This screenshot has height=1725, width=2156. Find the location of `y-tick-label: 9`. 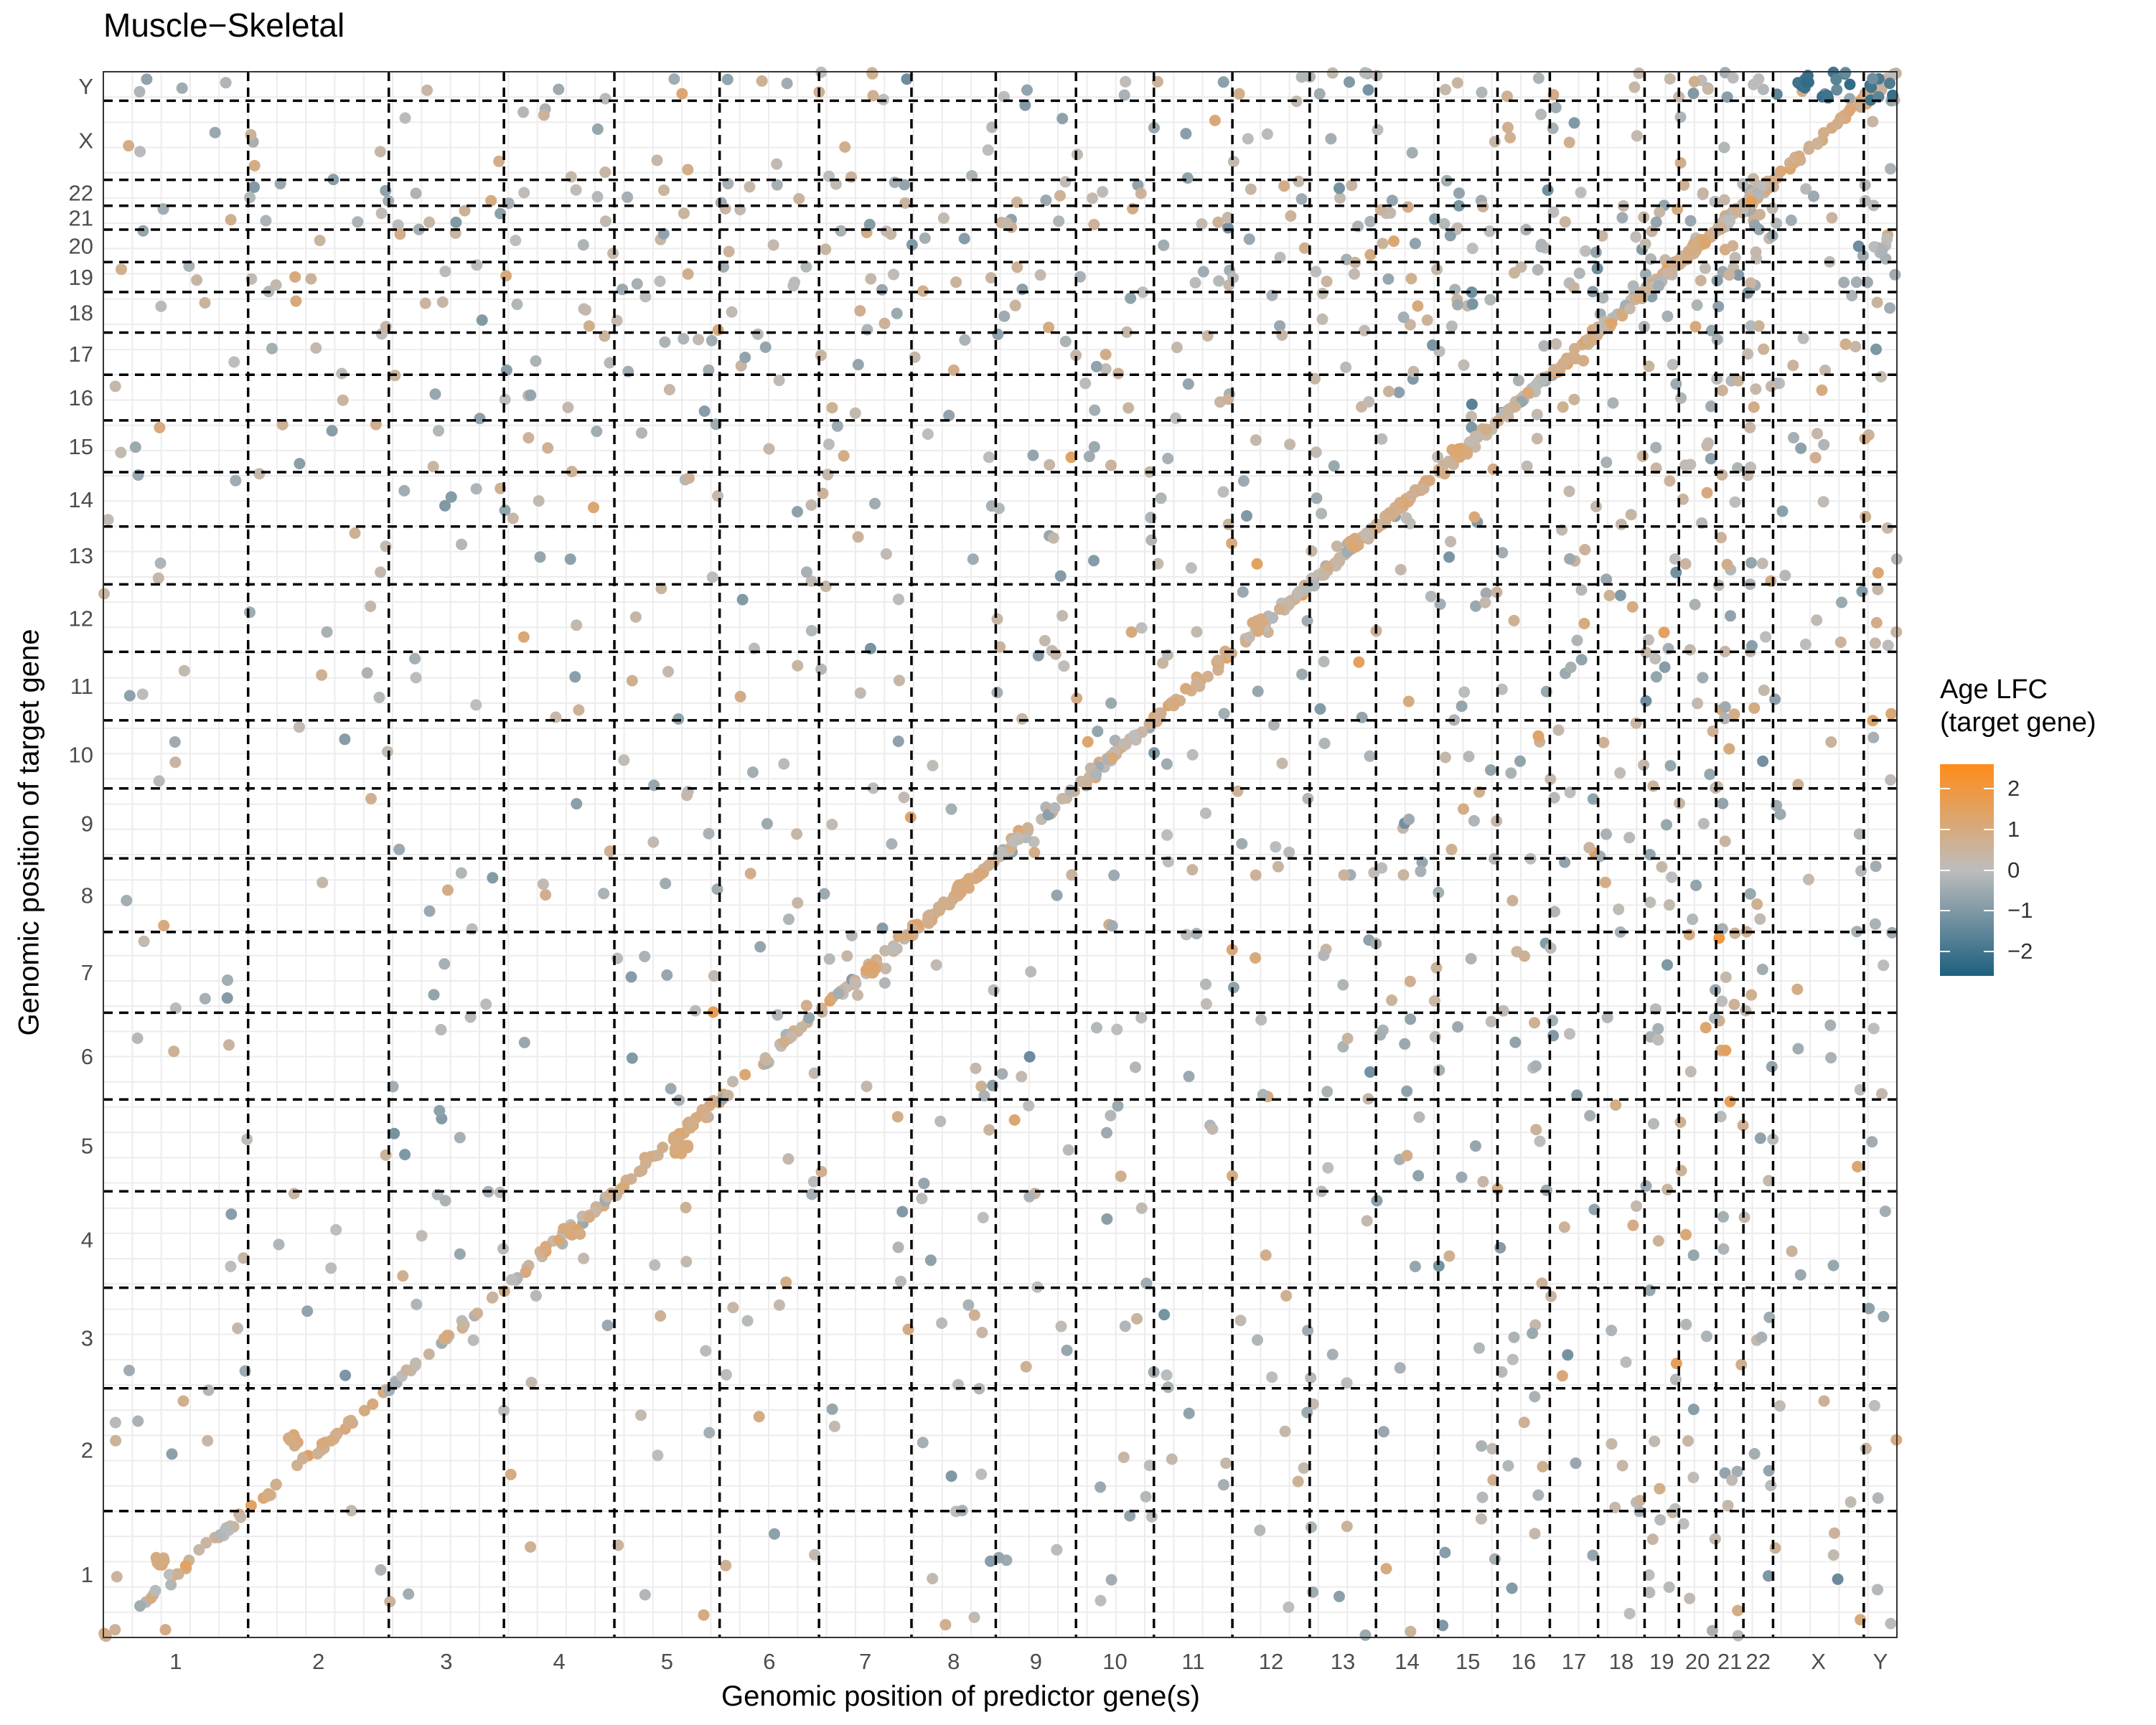

y-tick-label: 9 is located at coordinates (87, 824).